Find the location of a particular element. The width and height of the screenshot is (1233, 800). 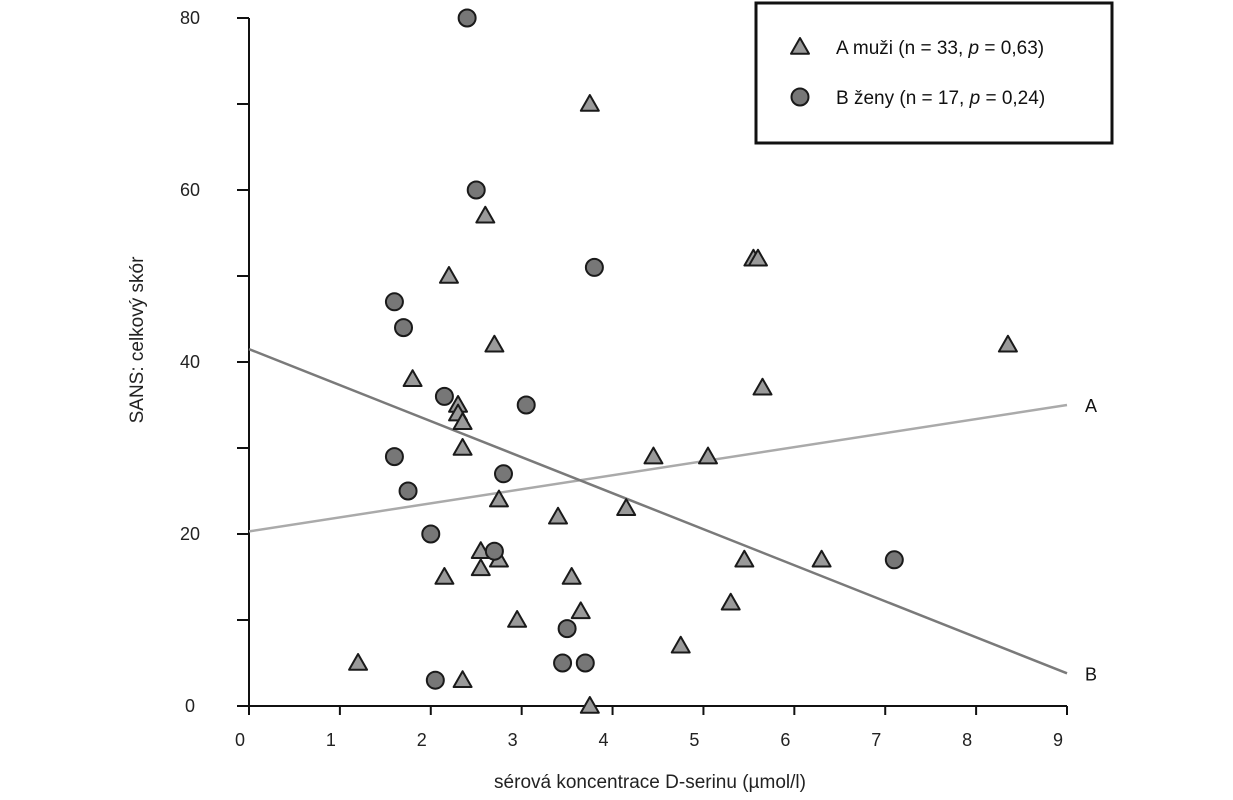

legend-box is located at coordinates (934, 73).